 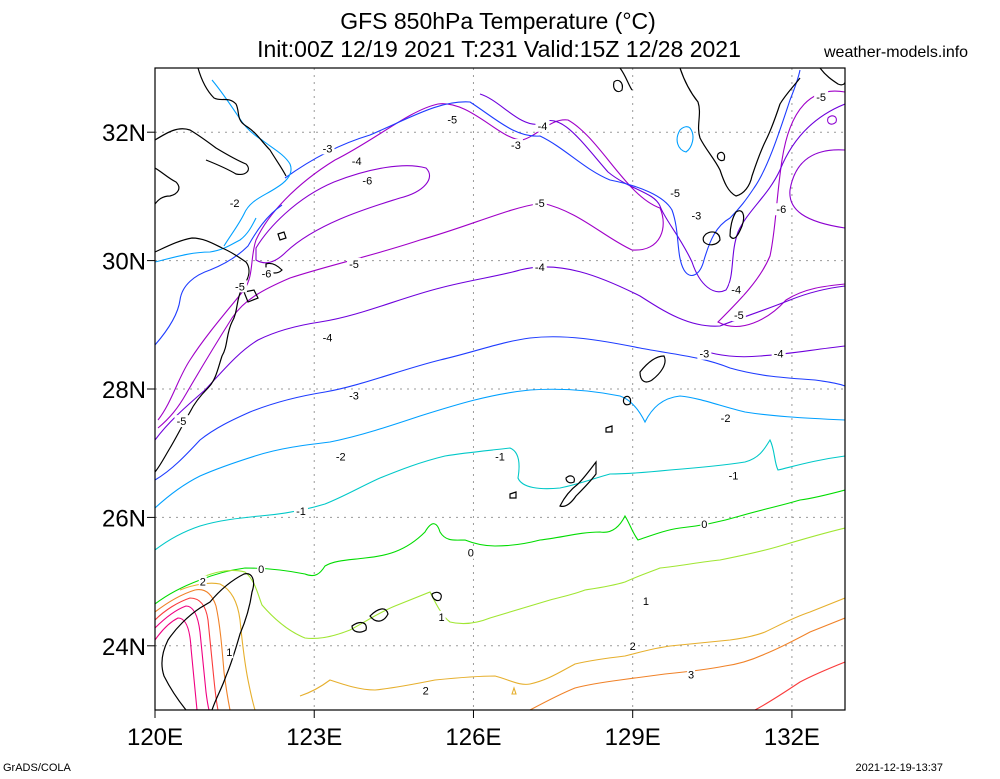 What do you see at coordinates (578, 483) in the screenshot?
I see `island-okinawa` at bounding box center [578, 483].